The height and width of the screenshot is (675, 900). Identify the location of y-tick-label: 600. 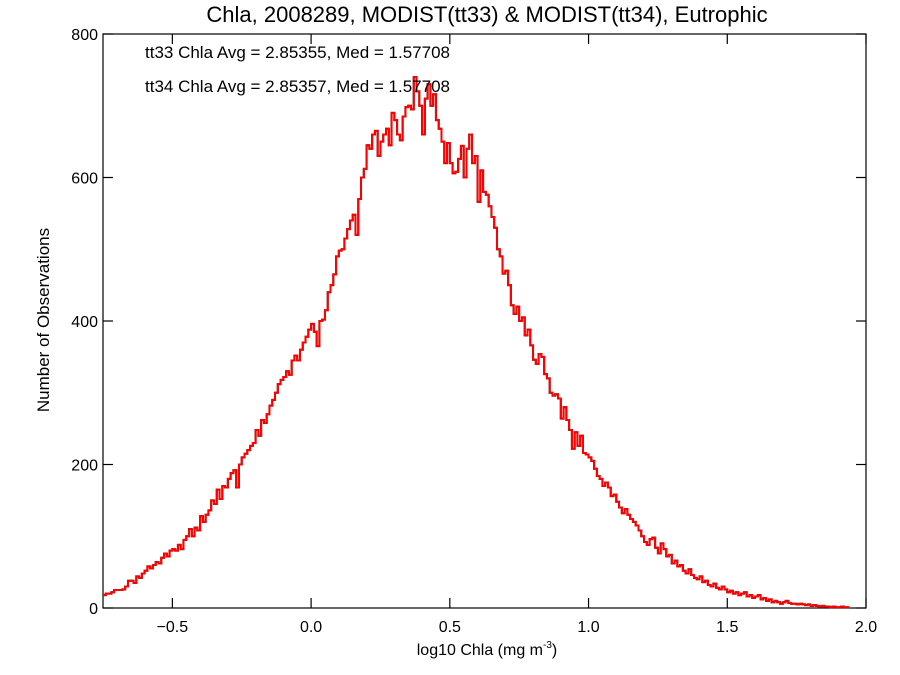
(84, 179).